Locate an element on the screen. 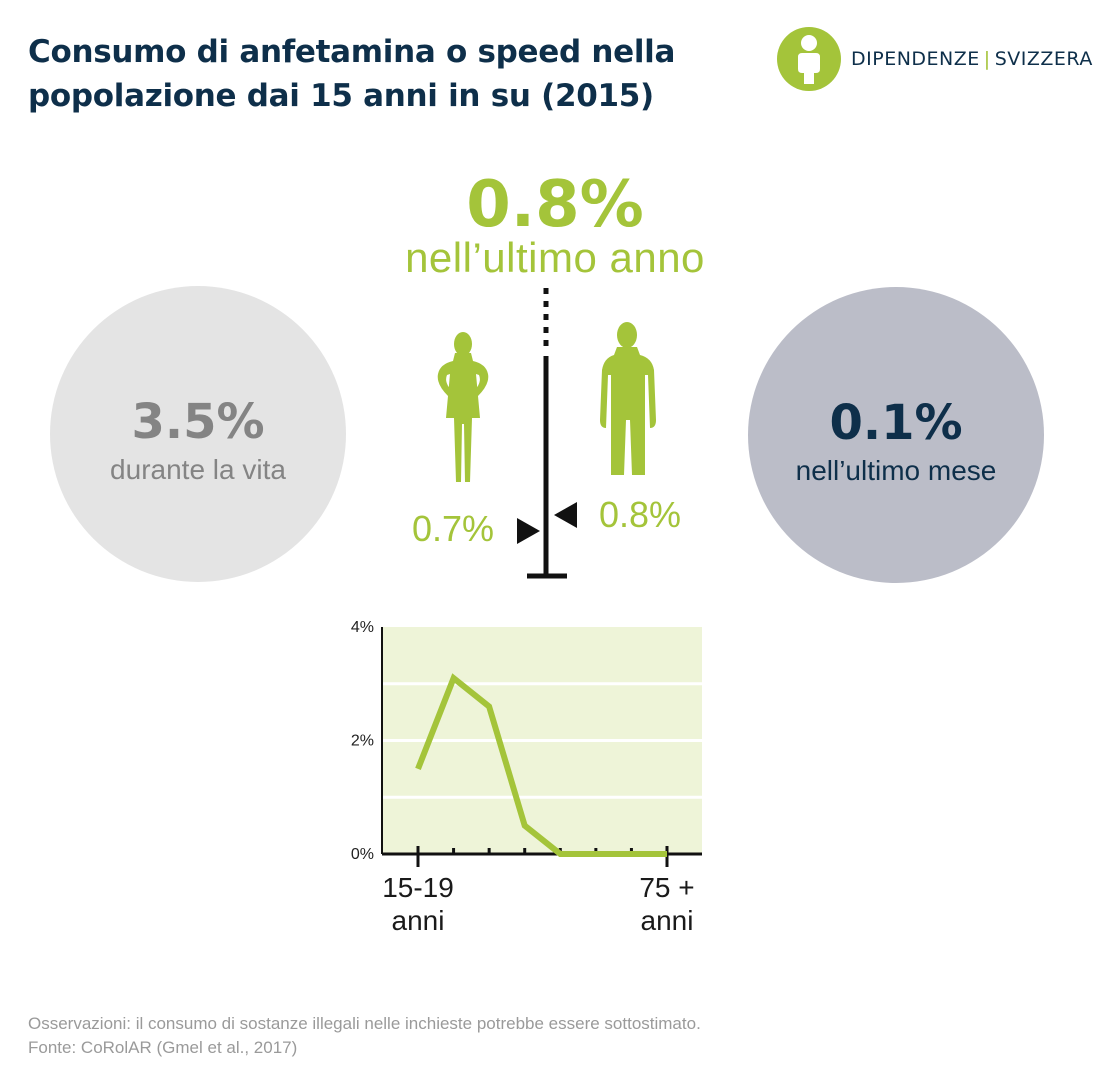 This screenshot has height=1089, width=1096. y-tick-label: 2% is located at coordinates (362, 741).